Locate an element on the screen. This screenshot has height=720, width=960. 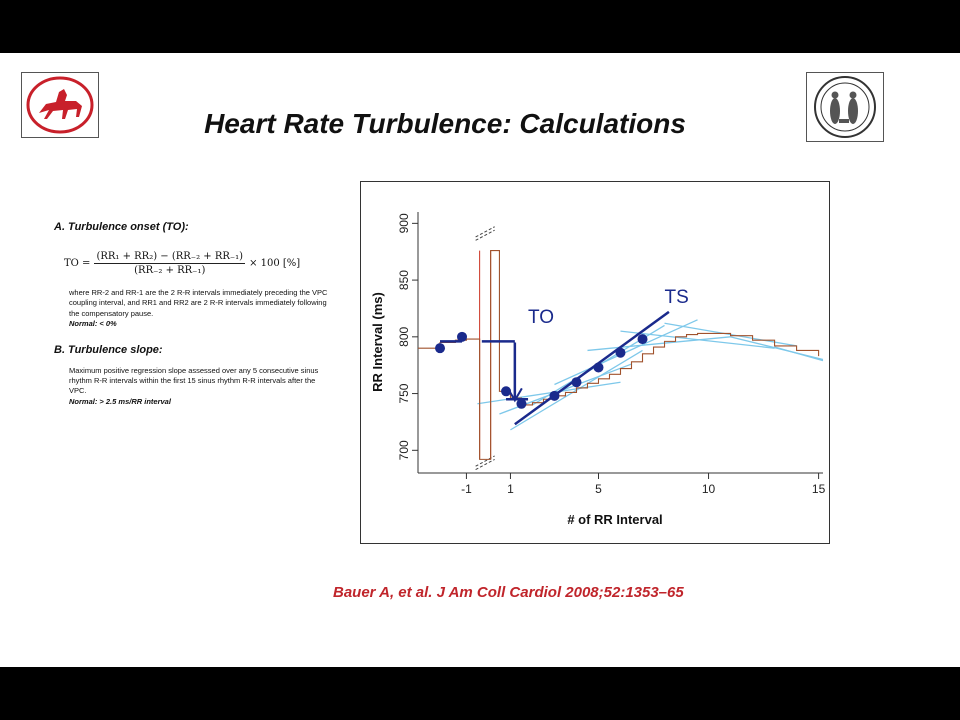
section-a-normal: Normal: < 0% is located at coordinates (93, 323).